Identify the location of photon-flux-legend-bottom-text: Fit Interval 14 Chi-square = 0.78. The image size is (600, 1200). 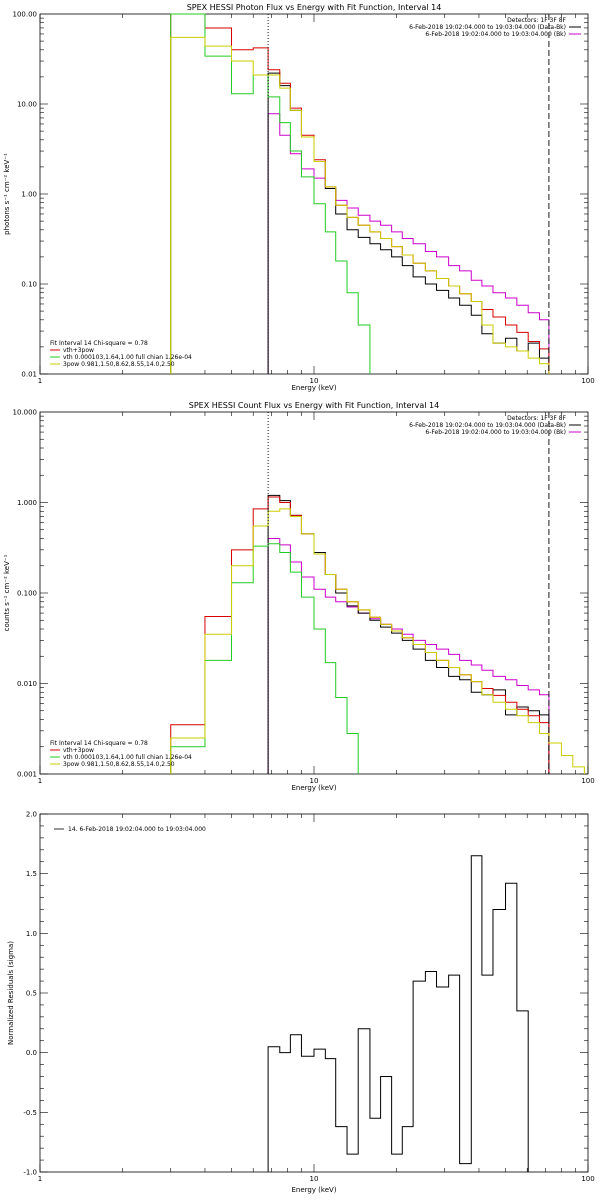
(99, 343).